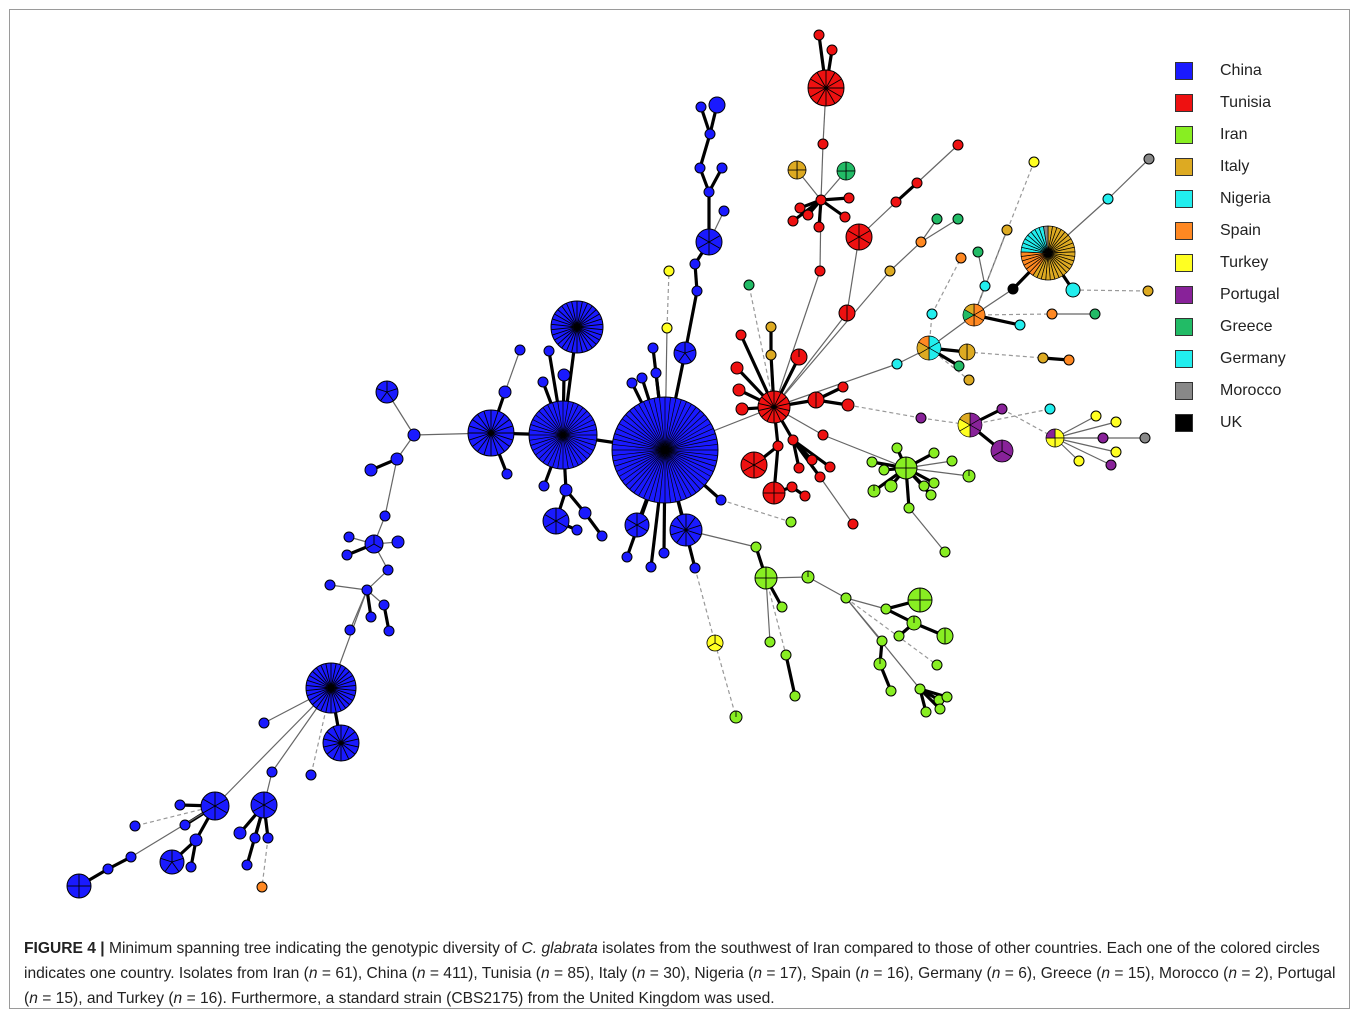 The width and height of the screenshot is (1360, 1017). Describe the element at coordinates (865, 973) in the screenshot. I see `caption-n: n` at that location.